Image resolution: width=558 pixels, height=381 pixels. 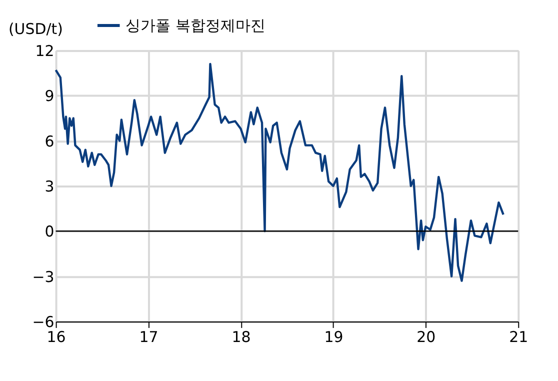 I want to click on y-axis-title: (USD/t), so click(x=35, y=29).